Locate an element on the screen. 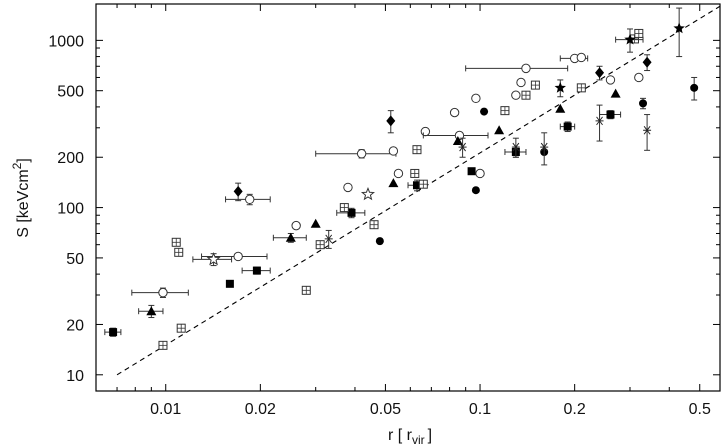  y-axis-label: S [keVcm2] is located at coordinates (21, 198).